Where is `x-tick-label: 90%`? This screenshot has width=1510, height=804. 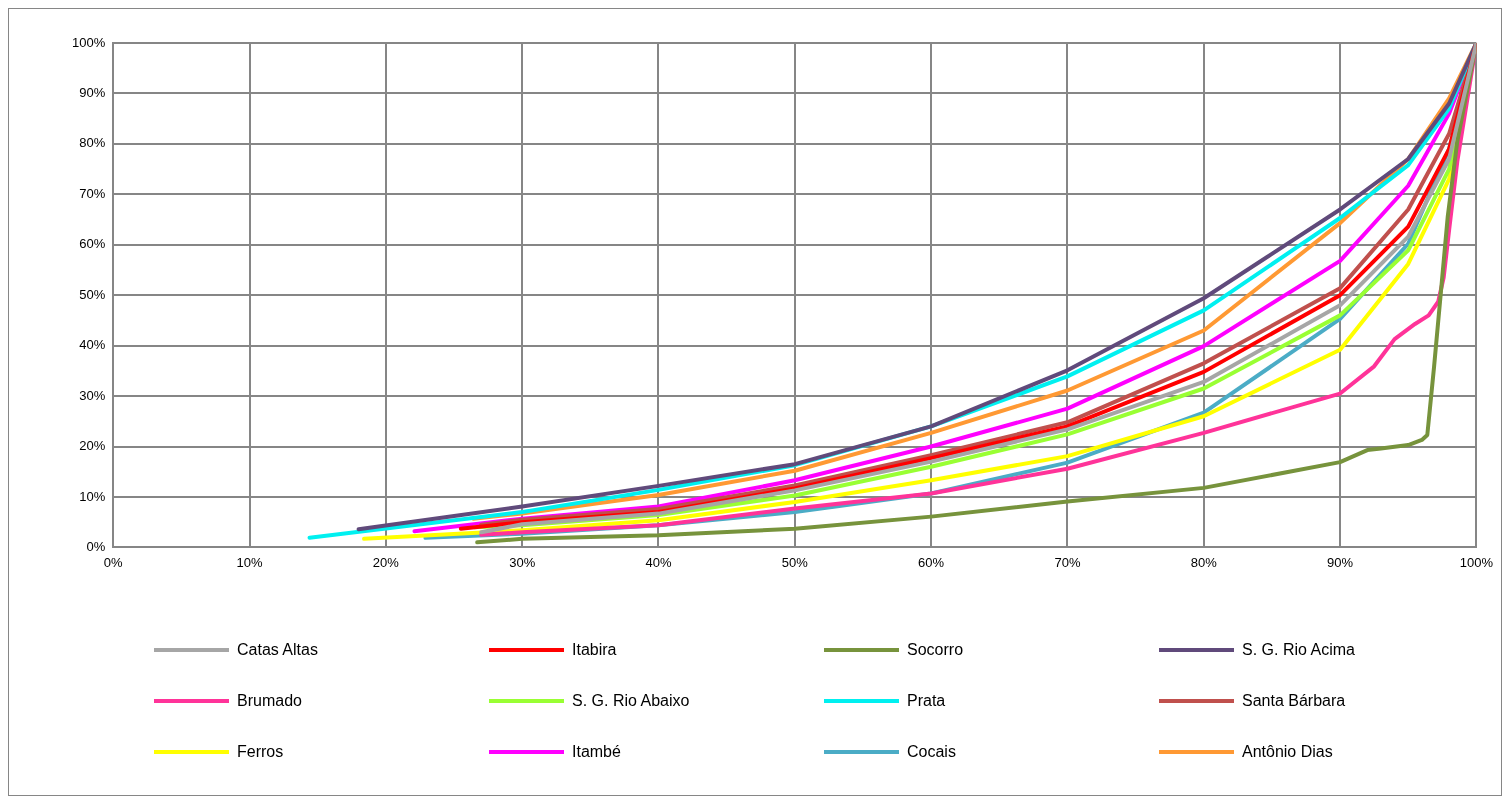 x-tick-label: 90% is located at coordinates (1340, 562).